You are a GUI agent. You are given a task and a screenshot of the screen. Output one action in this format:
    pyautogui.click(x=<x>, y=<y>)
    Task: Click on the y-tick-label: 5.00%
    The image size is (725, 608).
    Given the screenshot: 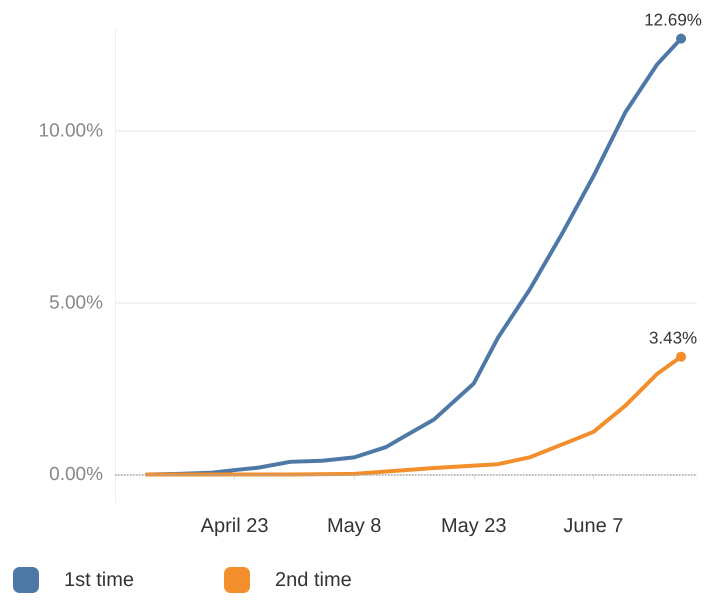 What is the action you would take?
    pyautogui.click(x=76, y=303)
    